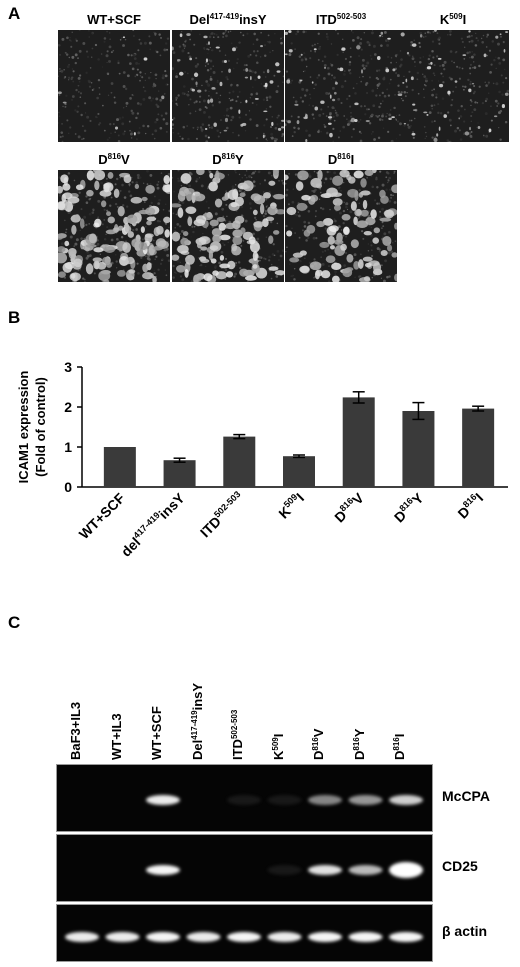 This screenshot has height=967, width=520. I want to click on panel-label-b: B, so click(14, 317).